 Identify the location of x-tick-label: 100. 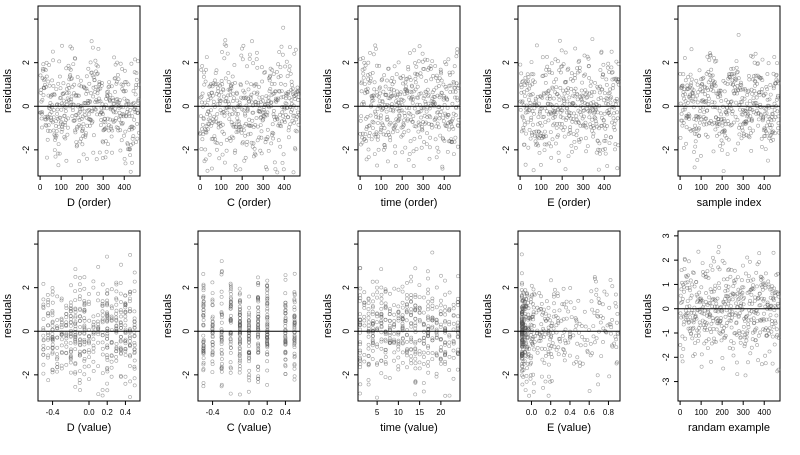
(701, 412).